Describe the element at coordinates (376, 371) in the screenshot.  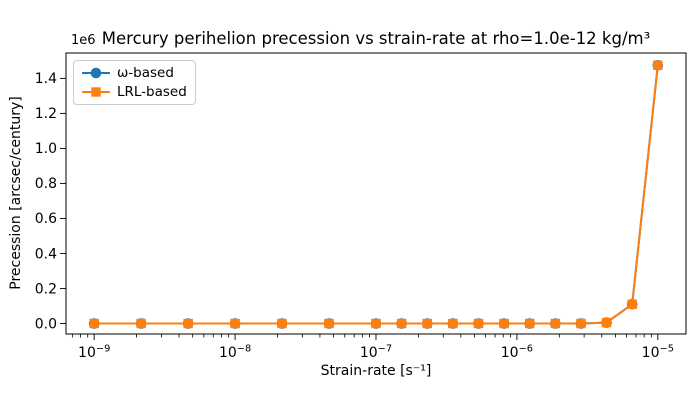
I see `x-axis-label: Strain-rate [s⁻¹]` at that location.